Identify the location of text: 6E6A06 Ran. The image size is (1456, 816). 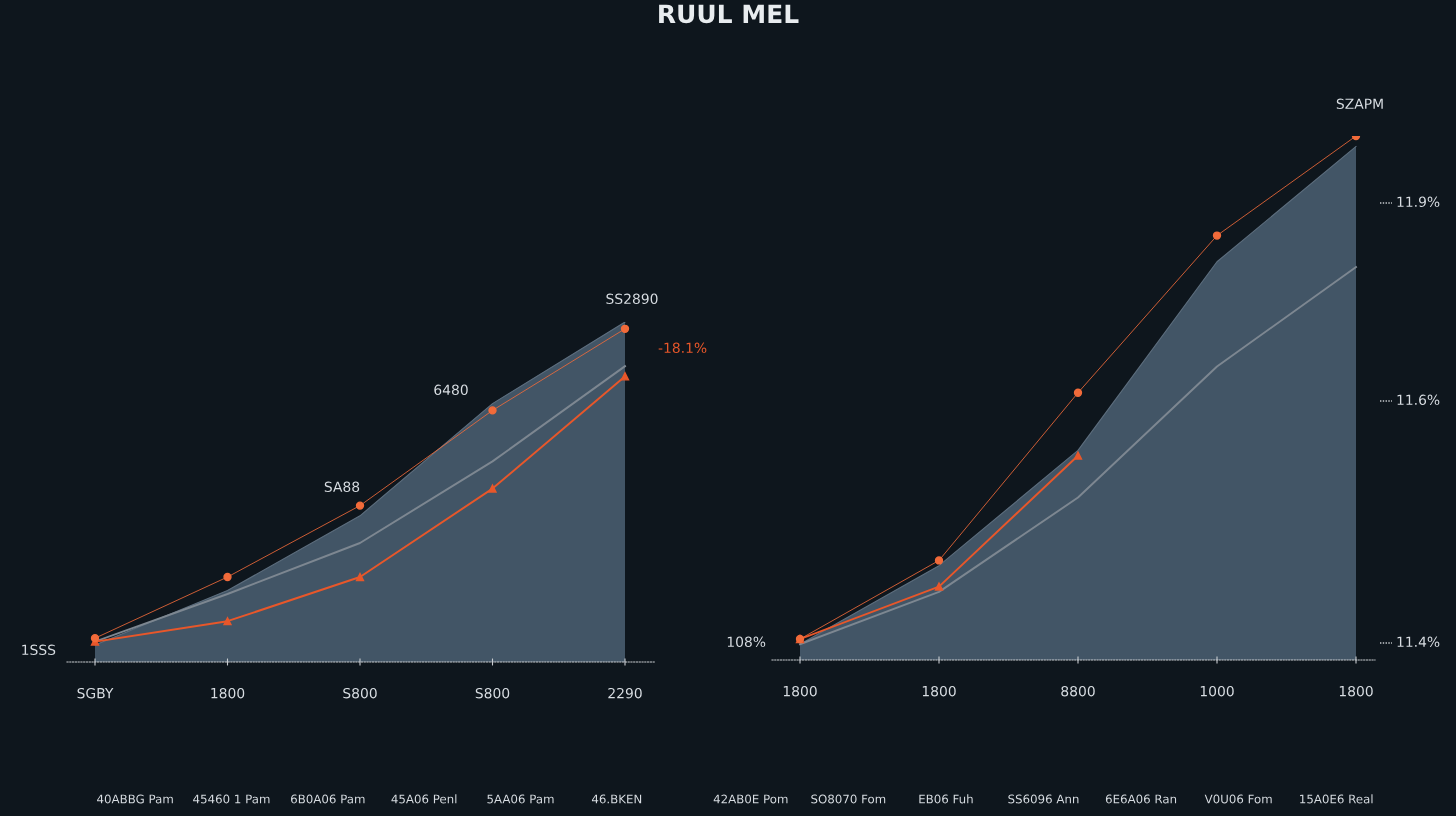
(1141, 799).